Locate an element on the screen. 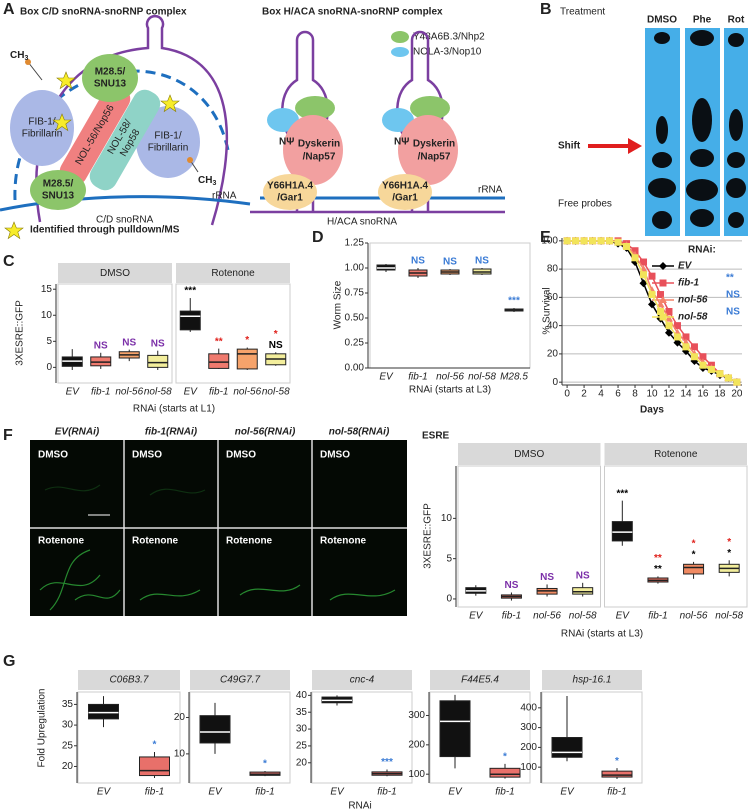 This screenshot has width=750, height=811. haca-unit: Dyskerin /Nap57 NΨ Y66H1A.4 /Gar1 is located at coordinates (303, 121).